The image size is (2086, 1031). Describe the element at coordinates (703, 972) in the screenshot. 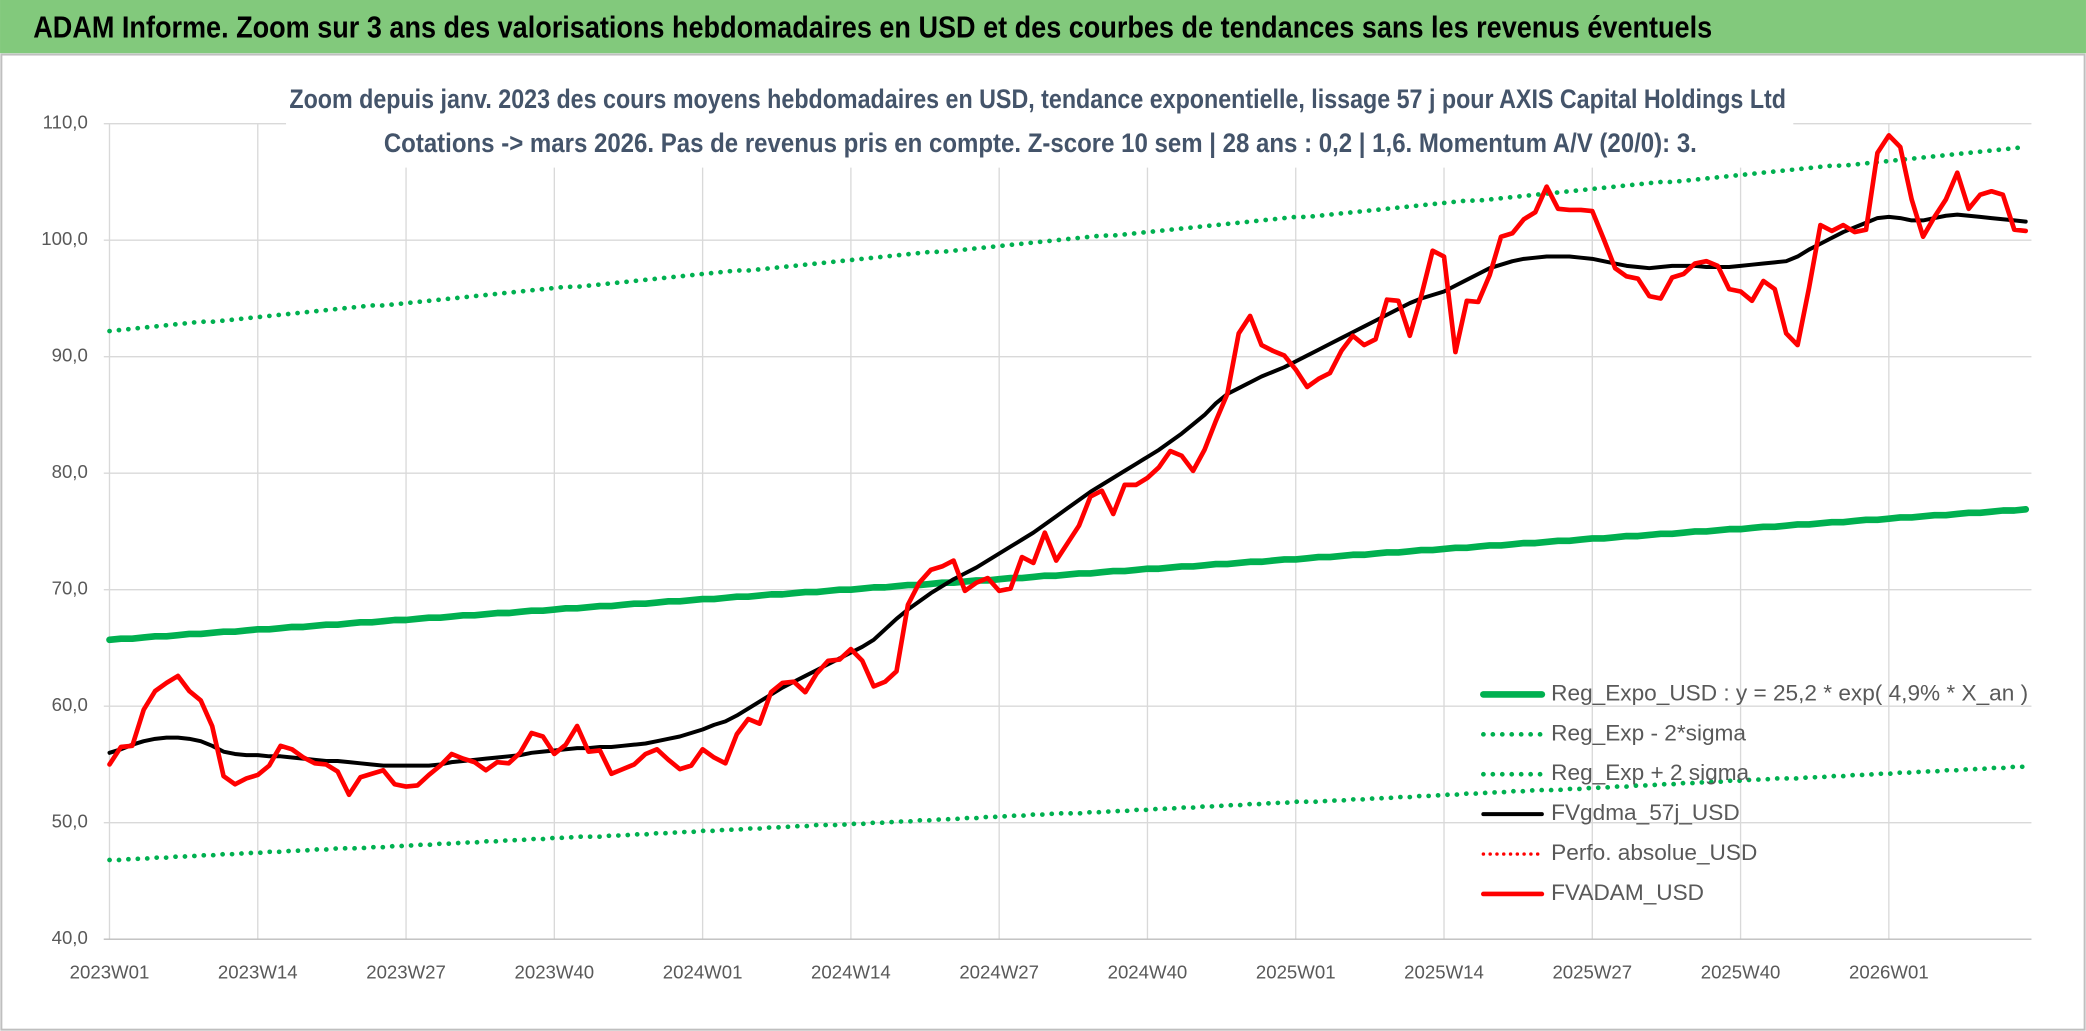

I see `x-tick-label: 2024W01` at that location.